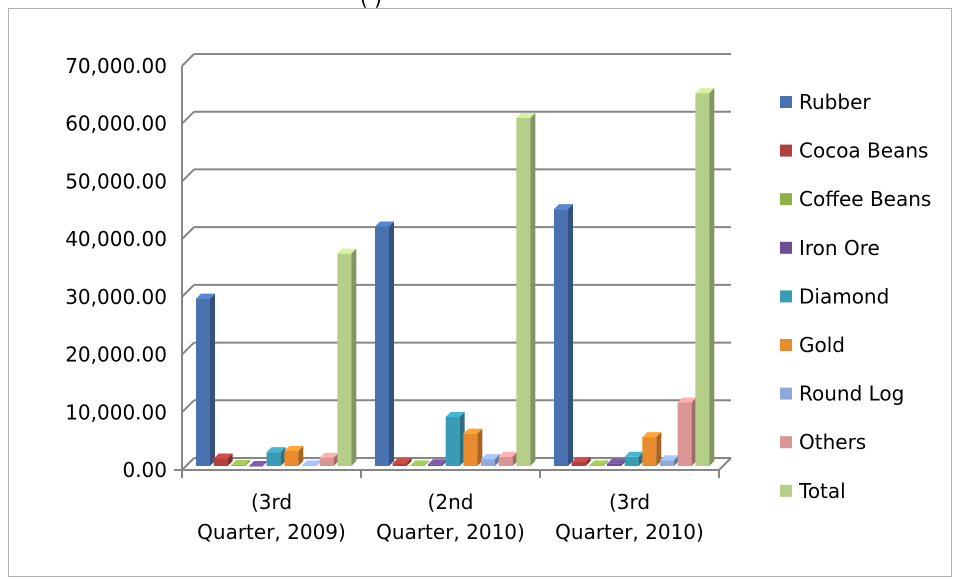  I want to click on x-tick-label: (2nd, so click(451, 502).